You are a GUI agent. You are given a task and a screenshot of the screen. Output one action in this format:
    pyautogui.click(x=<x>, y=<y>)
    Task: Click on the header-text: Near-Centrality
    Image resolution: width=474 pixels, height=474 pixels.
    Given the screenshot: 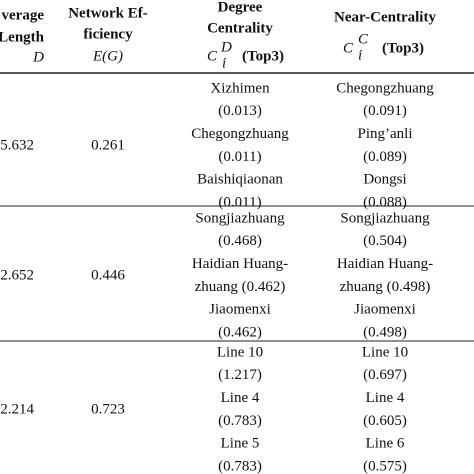 What is the action you would take?
    pyautogui.click(x=385, y=17)
    